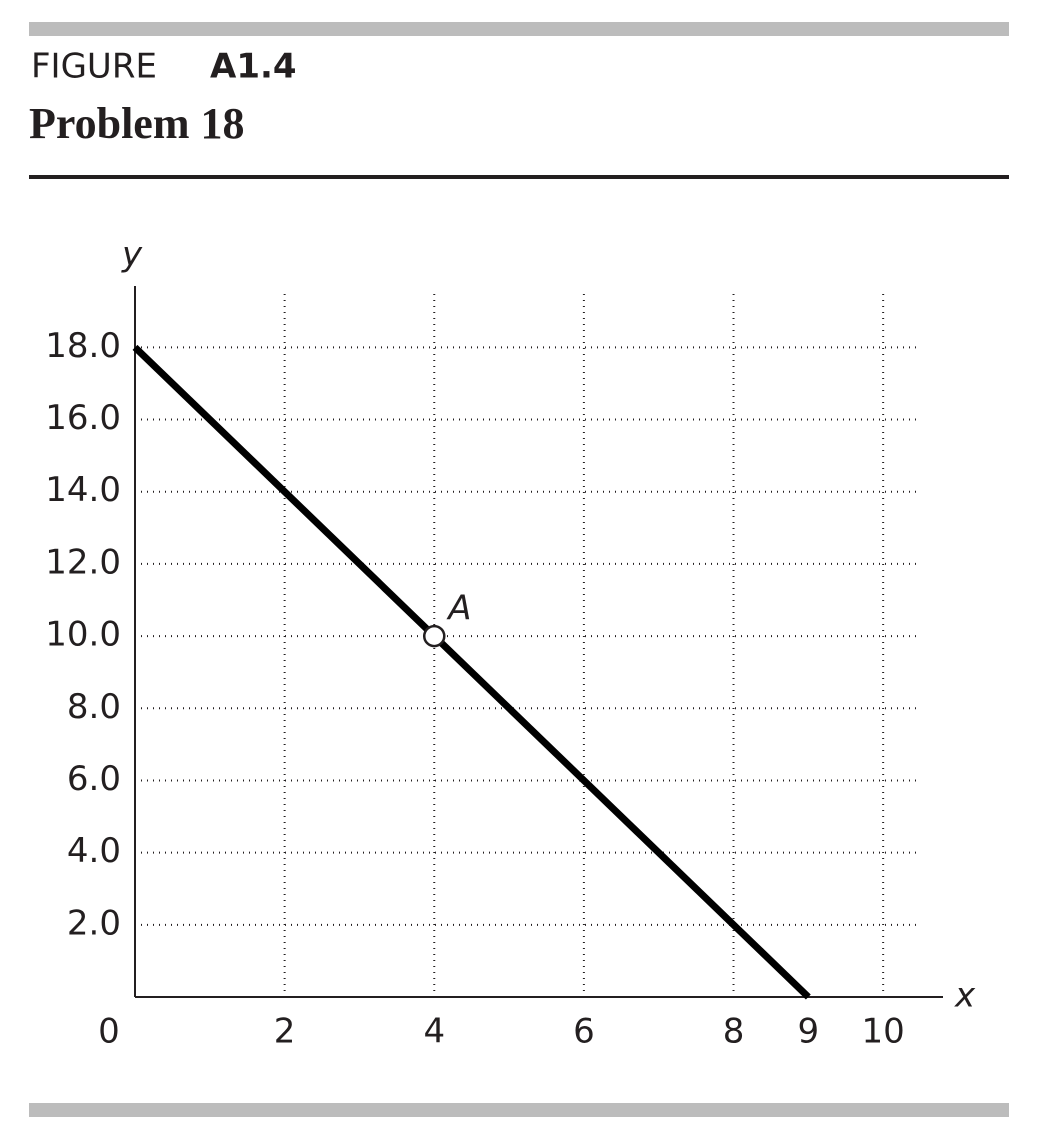  Describe the element at coordinates (285, 1032) in the screenshot. I see `x-tick-label: 2` at that location.